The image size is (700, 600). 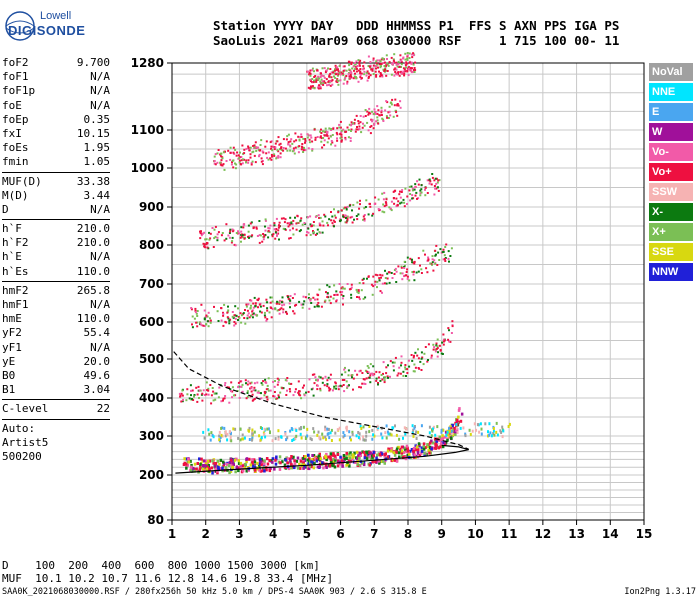 What do you see at coordinates (56, 63) in the screenshot?
I see `param-row: foF2 9.700` at bounding box center [56, 63].